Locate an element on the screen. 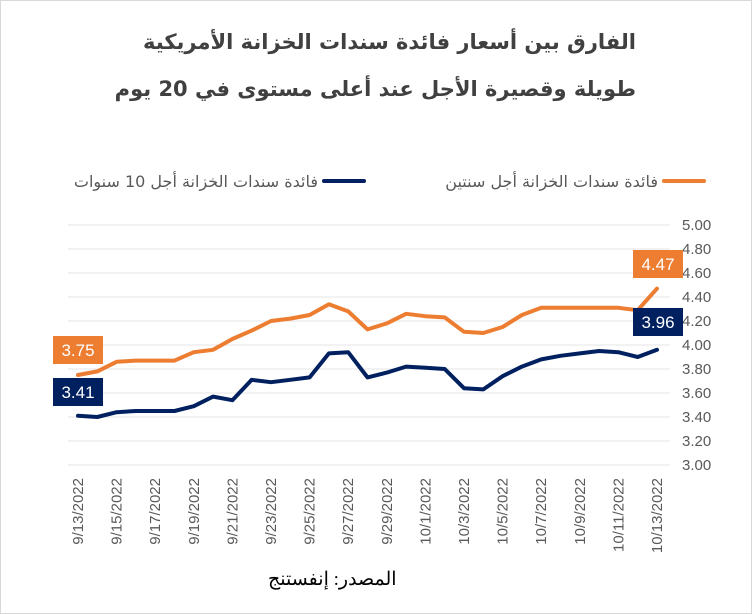 The width and height of the screenshot is (752, 614). y-tick-label: 3.40 is located at coordinates (696, 417).